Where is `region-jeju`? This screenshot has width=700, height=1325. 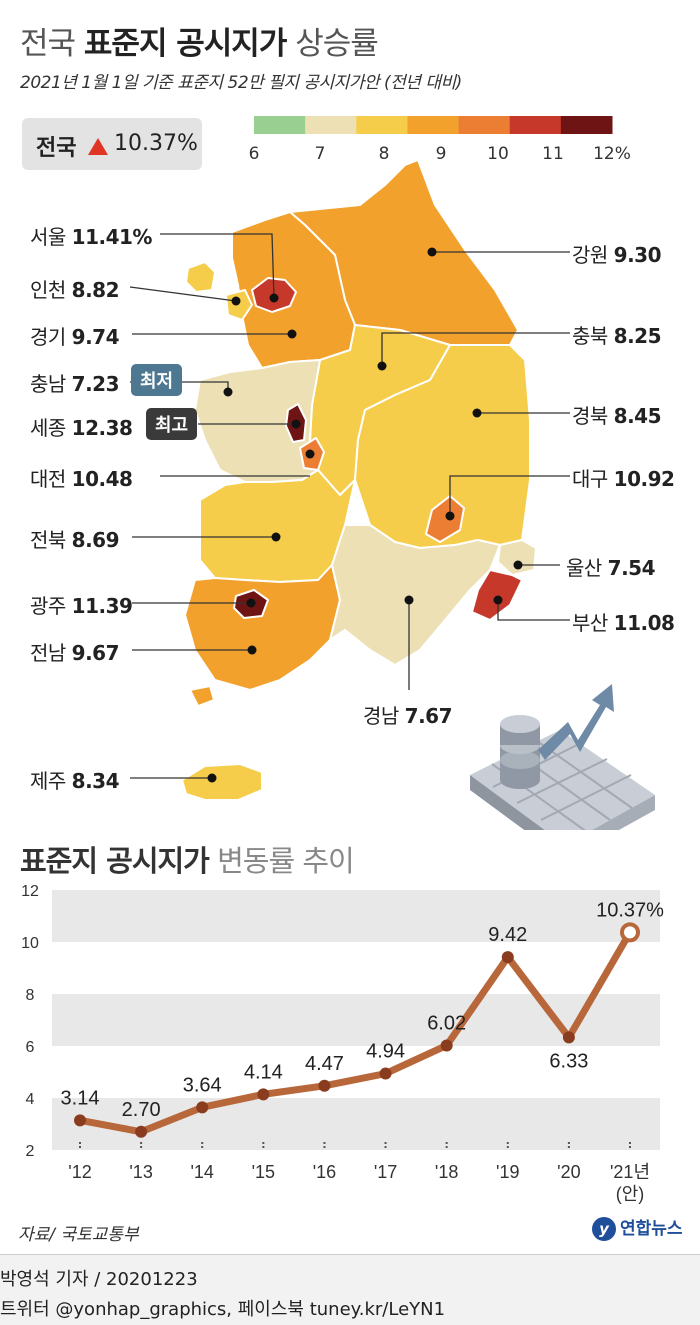 region-jeju is located at coordinates (222, 782).